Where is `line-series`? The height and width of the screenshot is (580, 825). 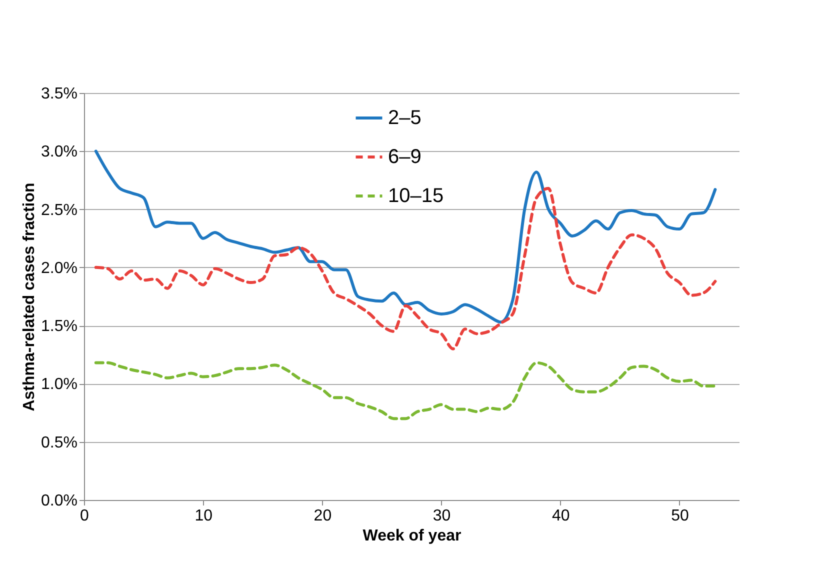 line-series is located at coordinates (405, 390).